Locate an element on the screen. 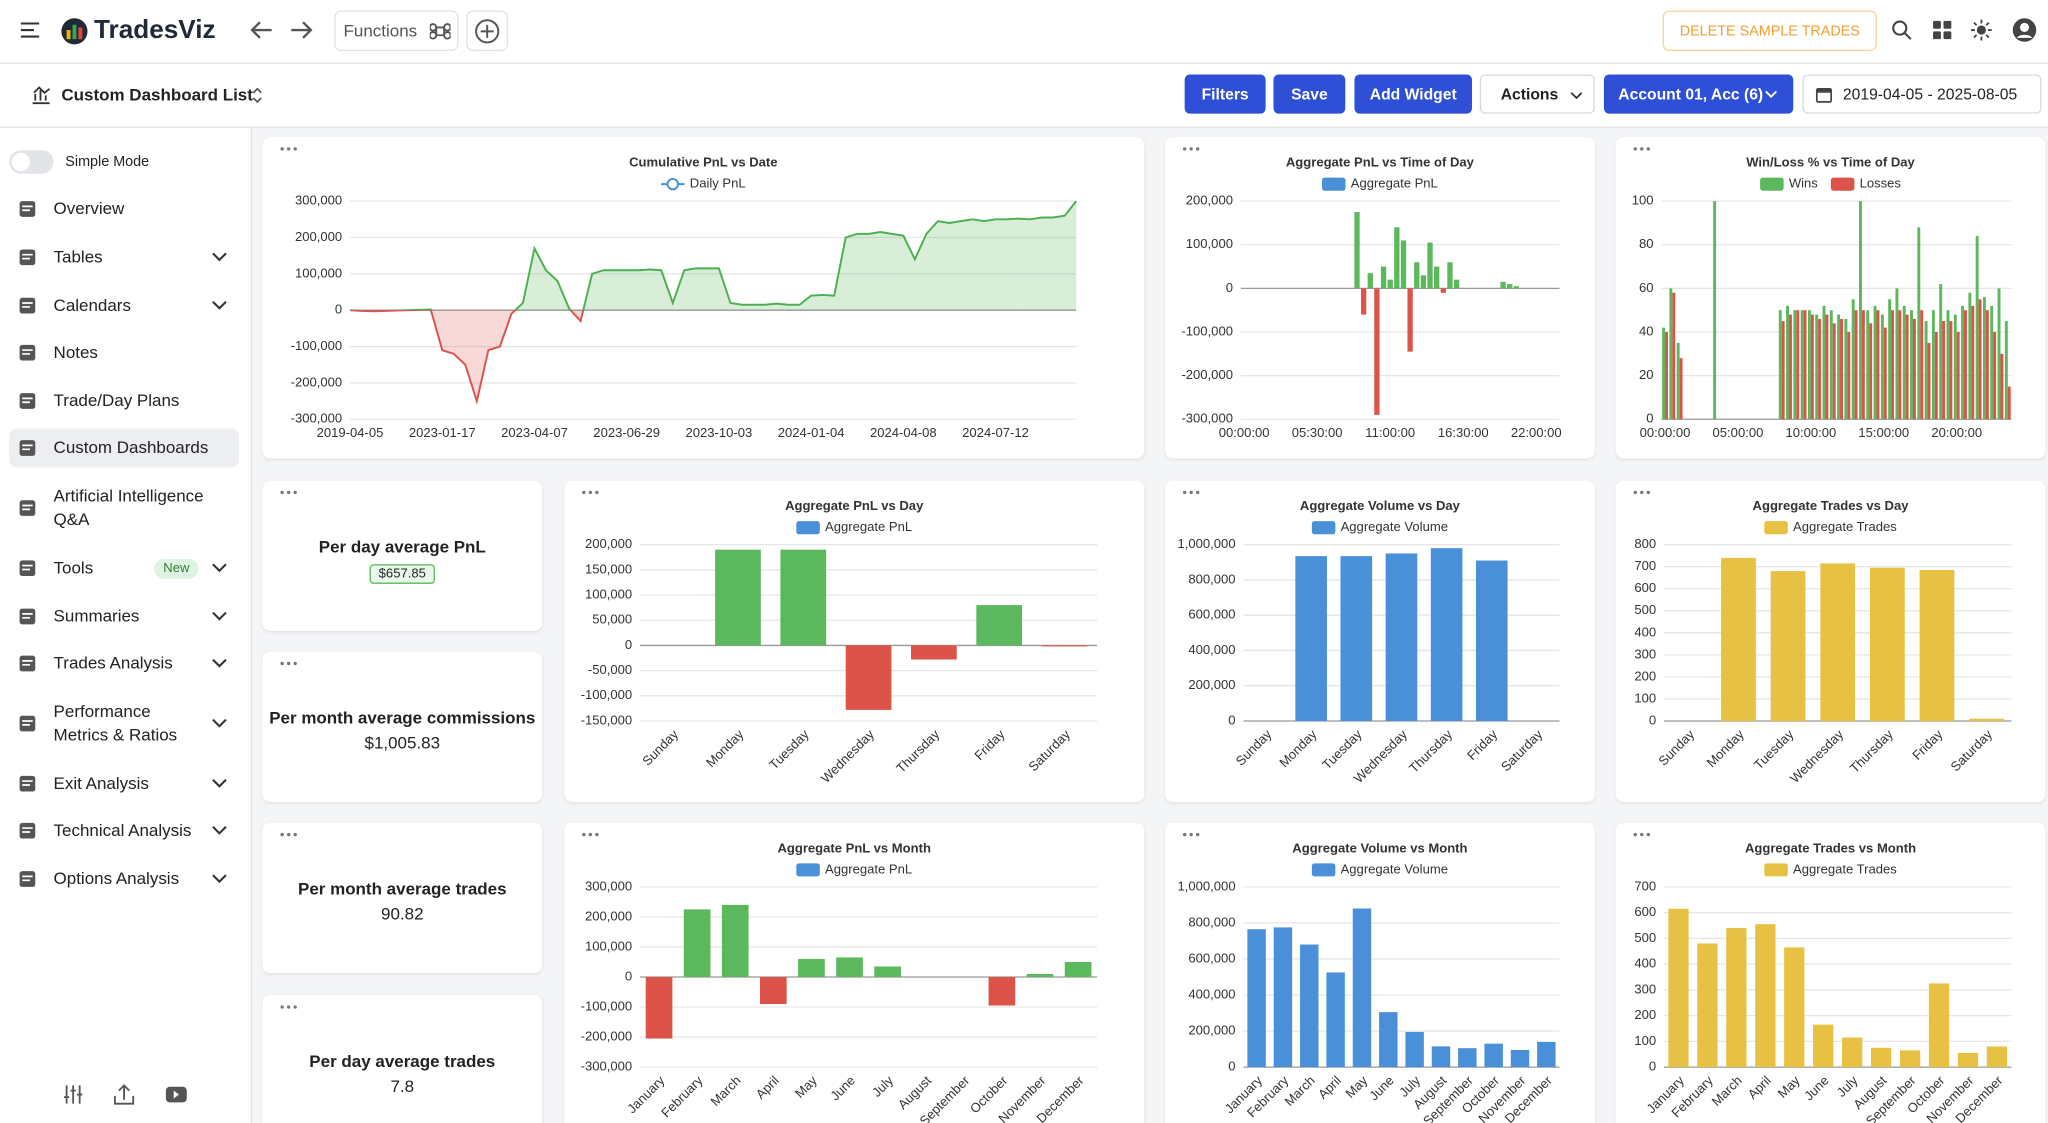  nav-item: Technical Analysis is located at coordinates (124, 830).